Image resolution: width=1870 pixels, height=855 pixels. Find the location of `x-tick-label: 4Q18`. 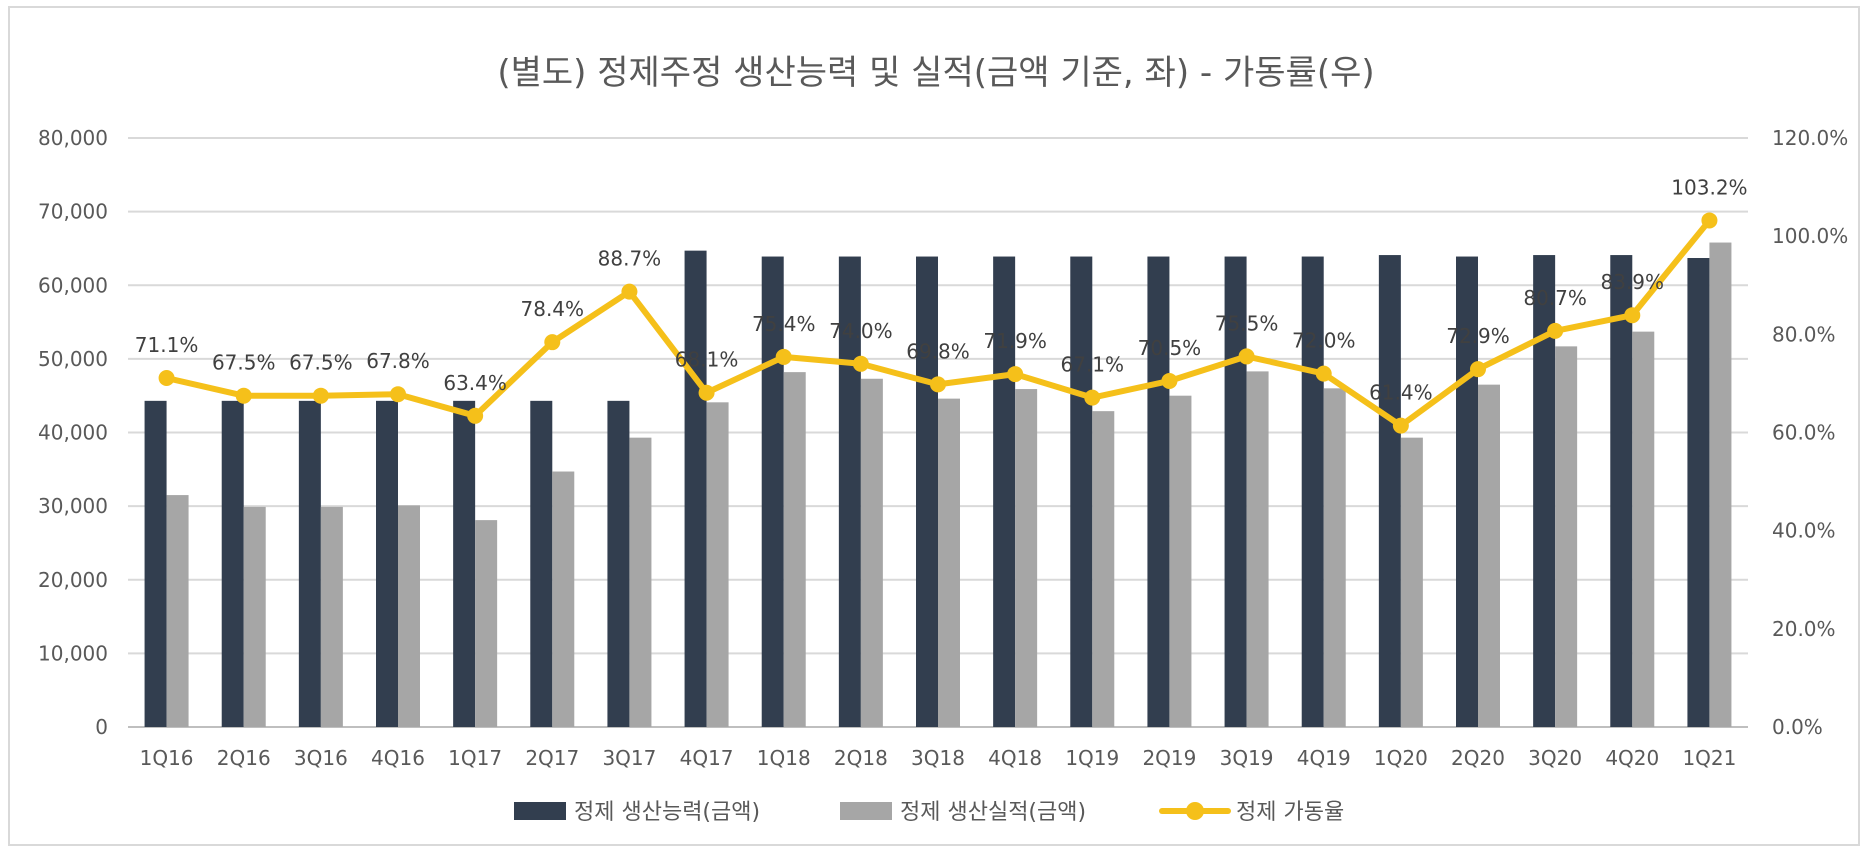

x-tick-label: 4Q18 is located at coordinates (1015, 758).